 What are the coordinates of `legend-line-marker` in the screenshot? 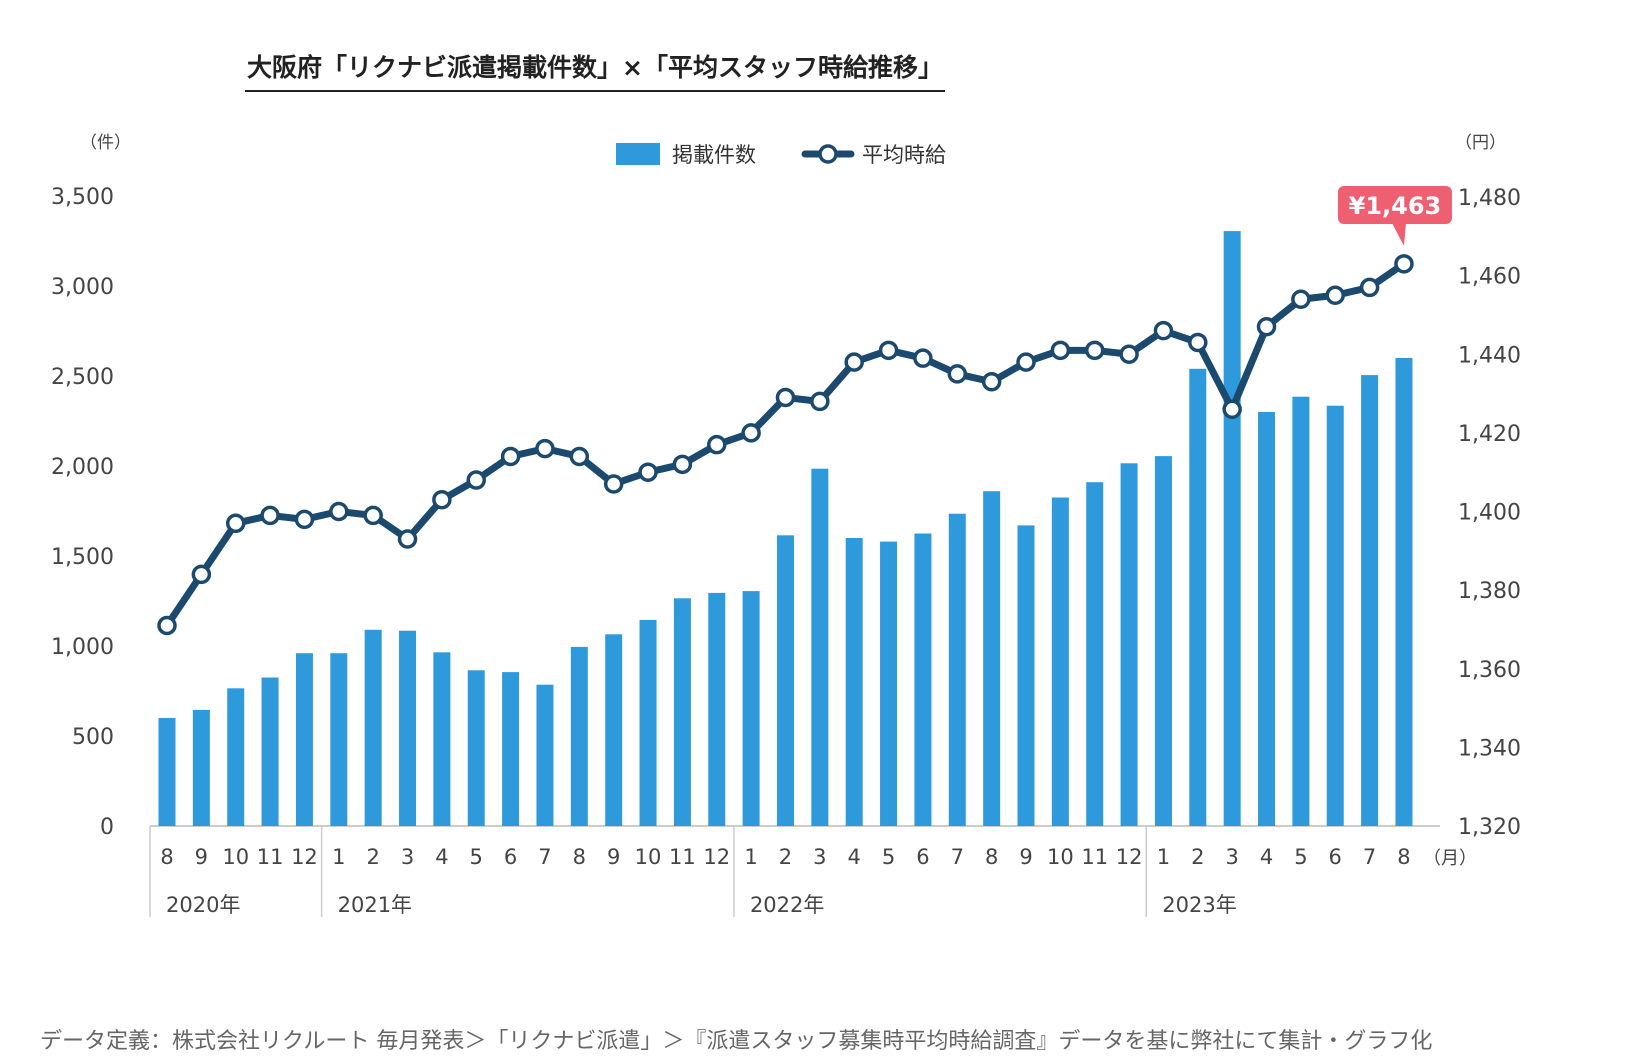 It's located at (828, 154).